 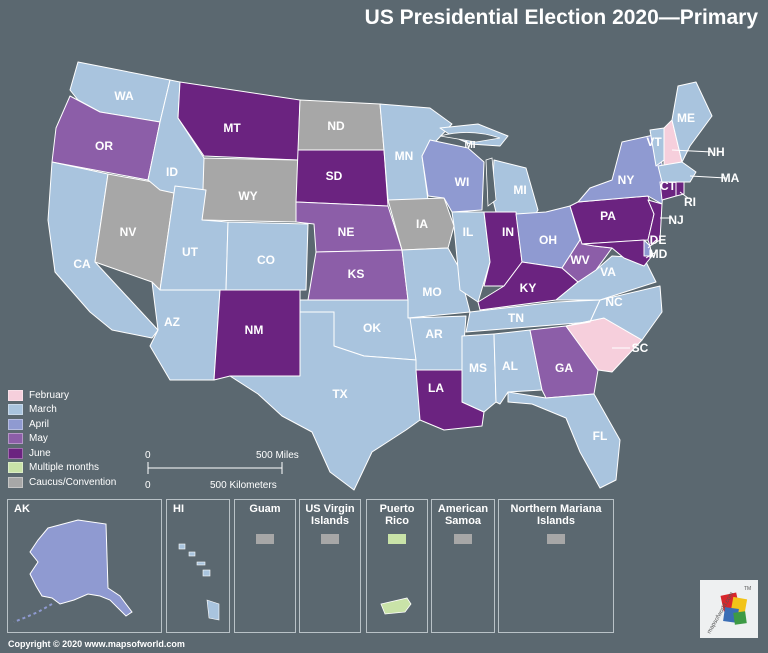 I want to click on state-NC, so click(x=614, y=313).